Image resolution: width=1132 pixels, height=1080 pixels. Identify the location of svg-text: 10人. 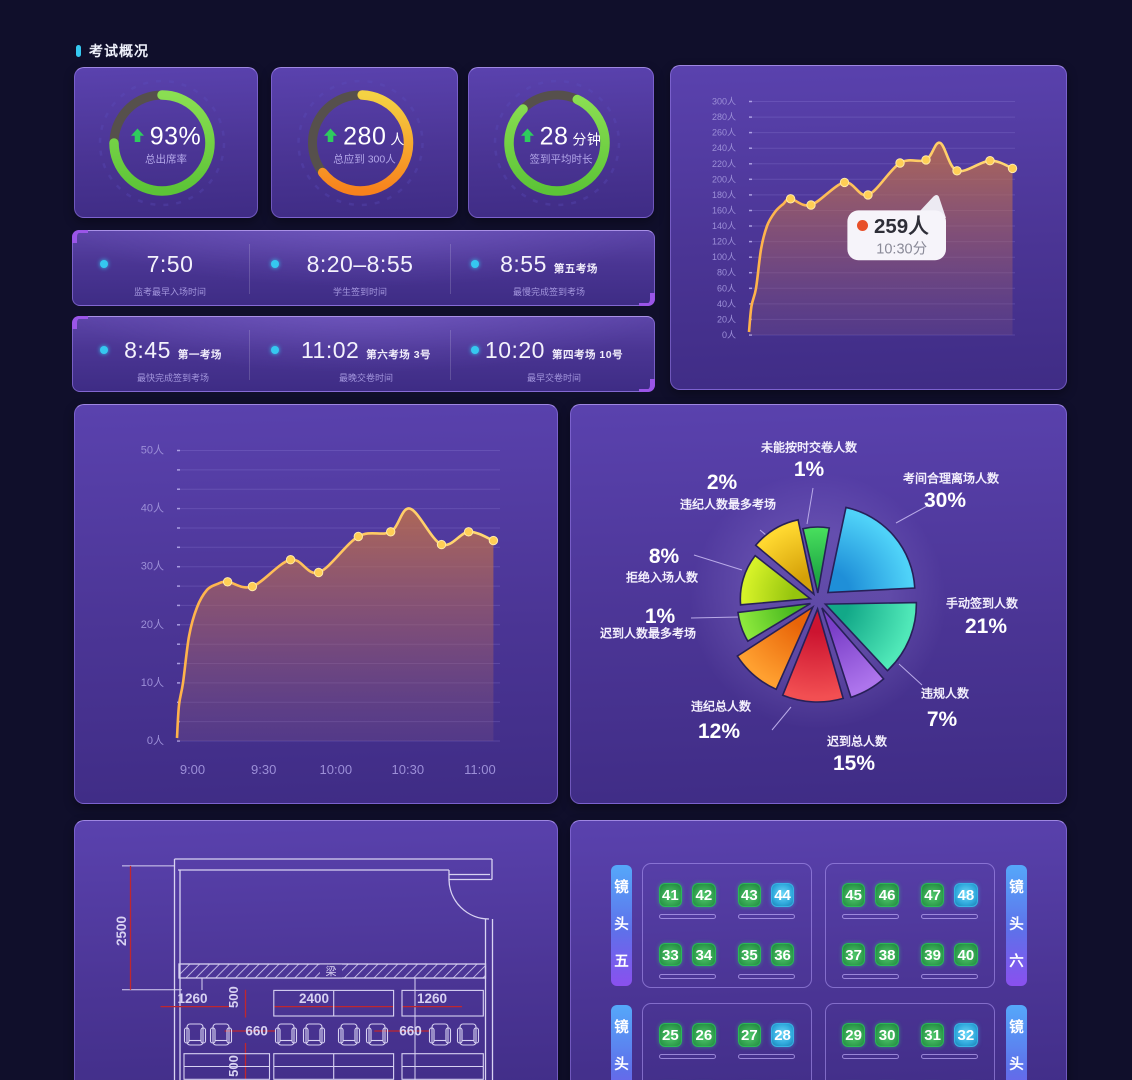
(152, 682).